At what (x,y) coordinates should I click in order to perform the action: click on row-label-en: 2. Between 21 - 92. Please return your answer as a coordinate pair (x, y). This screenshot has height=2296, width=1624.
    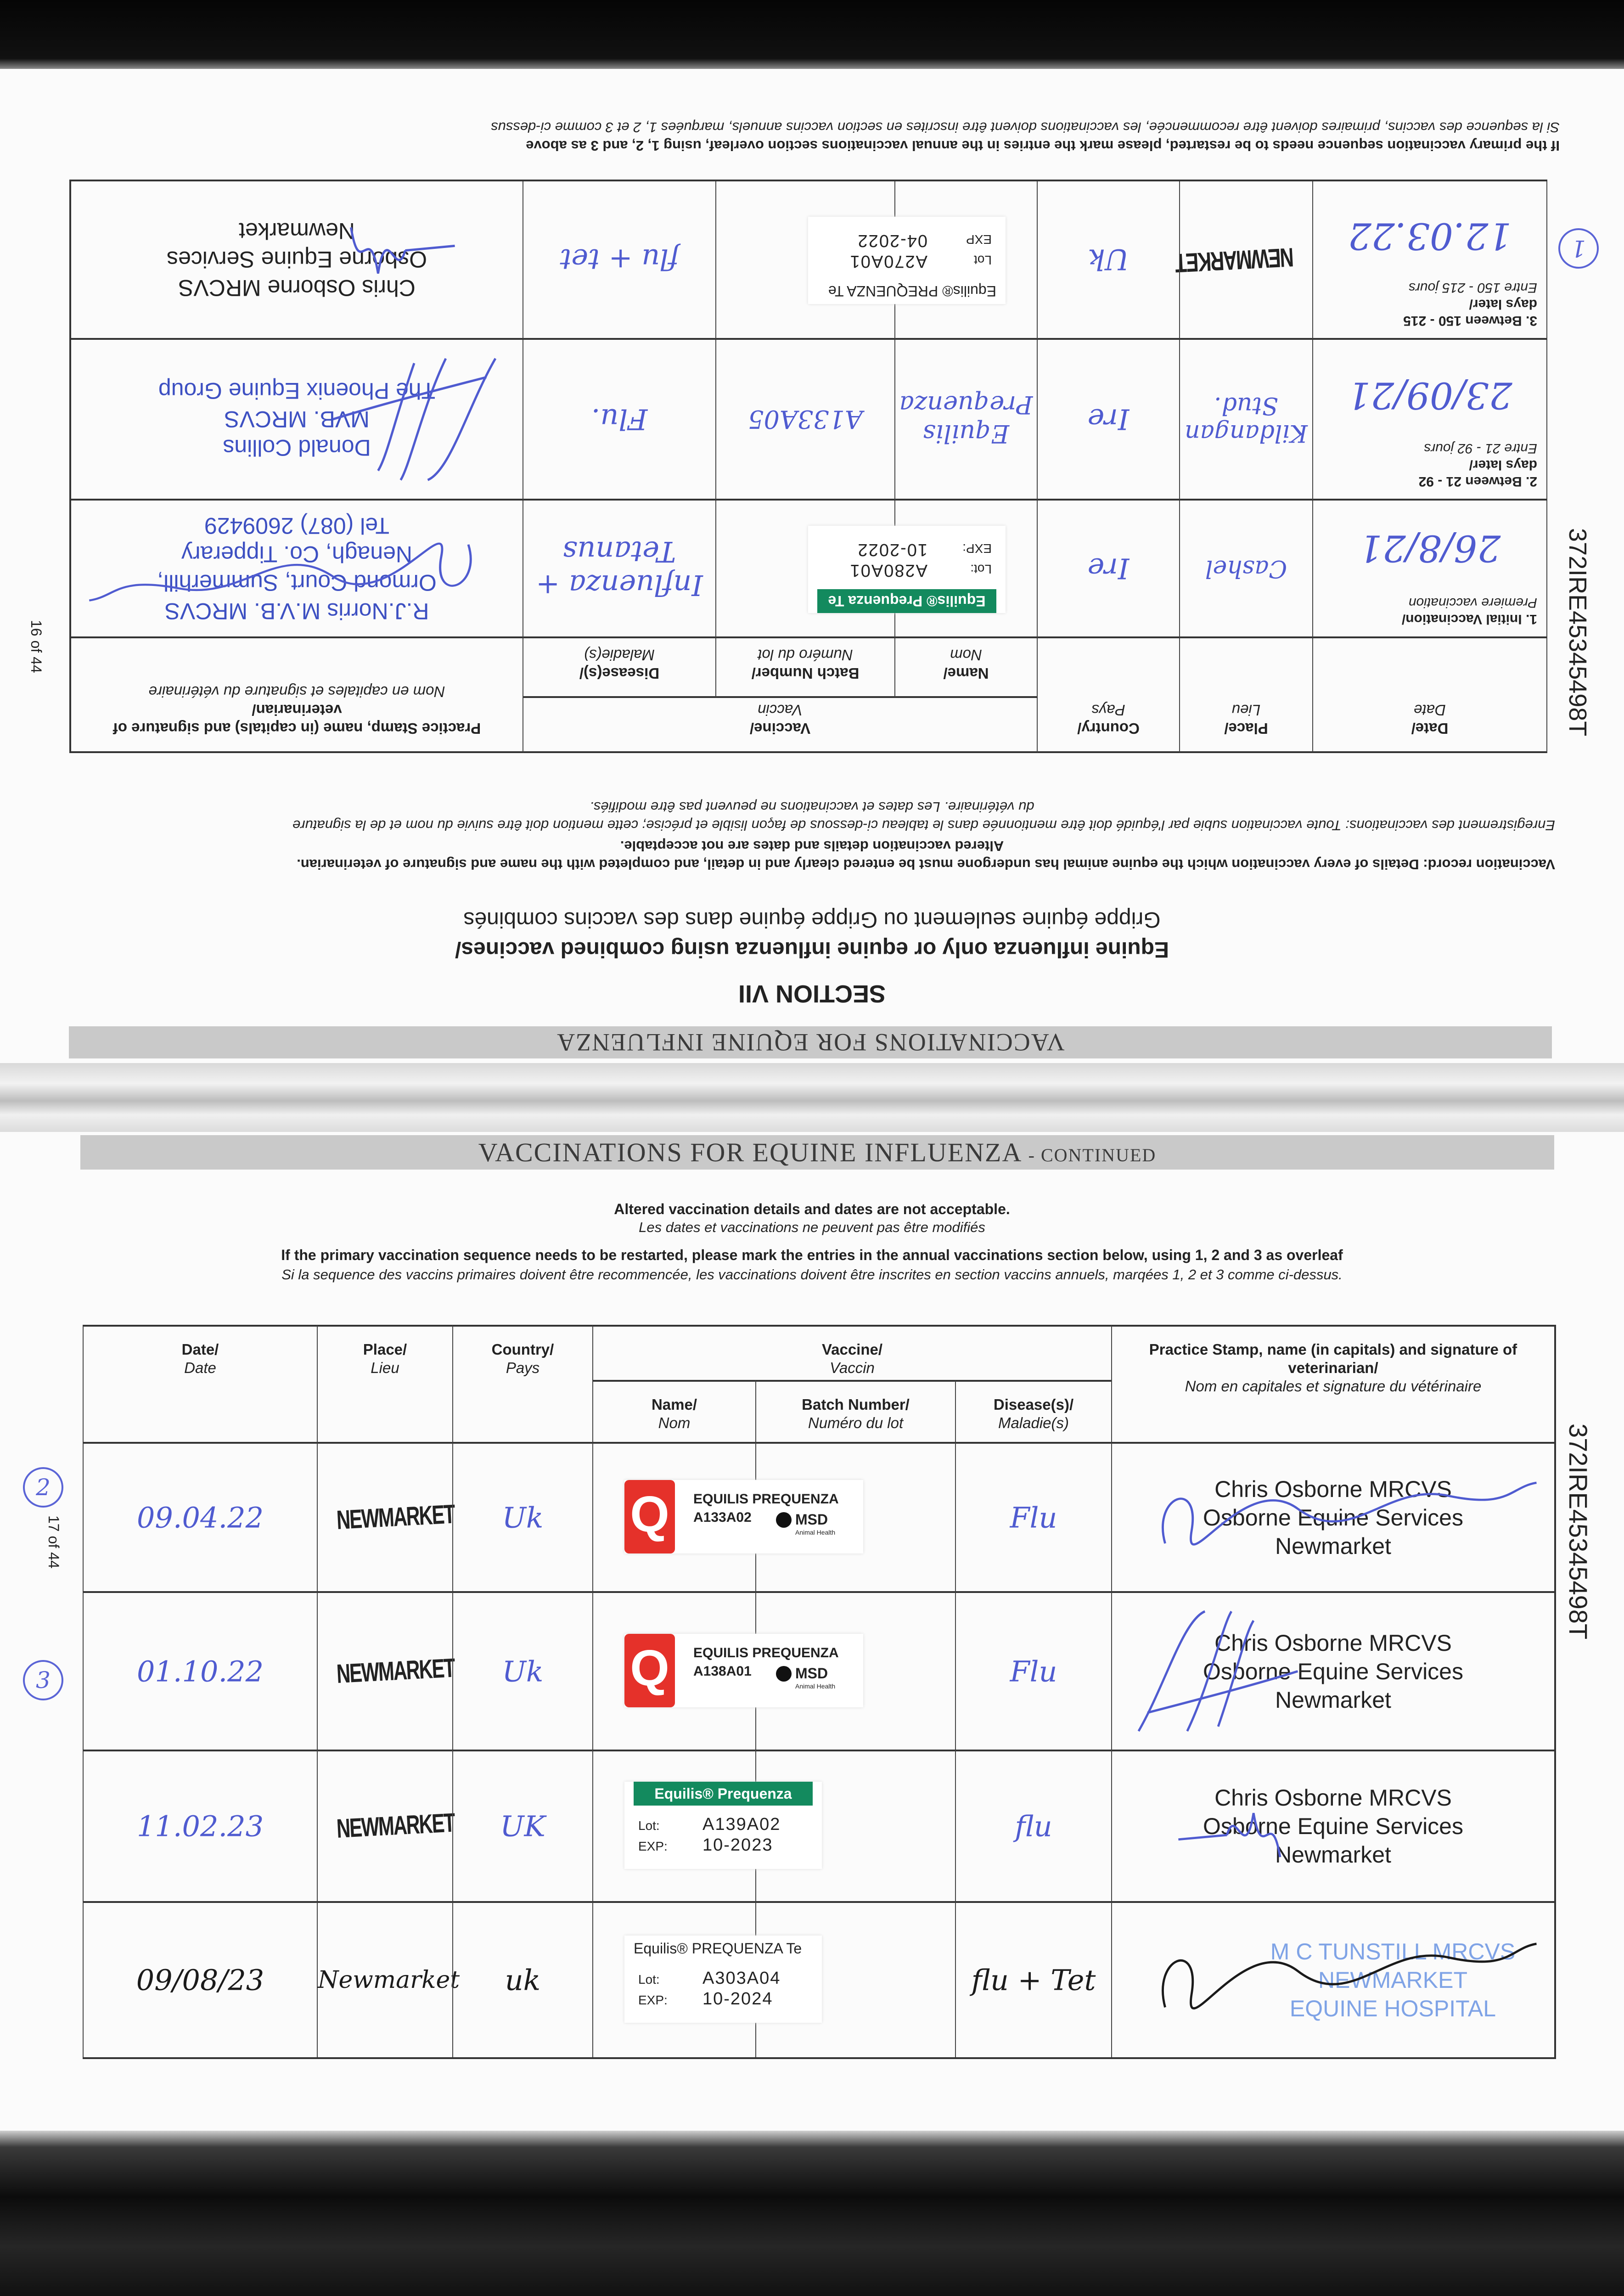
    Looking at the image, I should click on (1477, 481).